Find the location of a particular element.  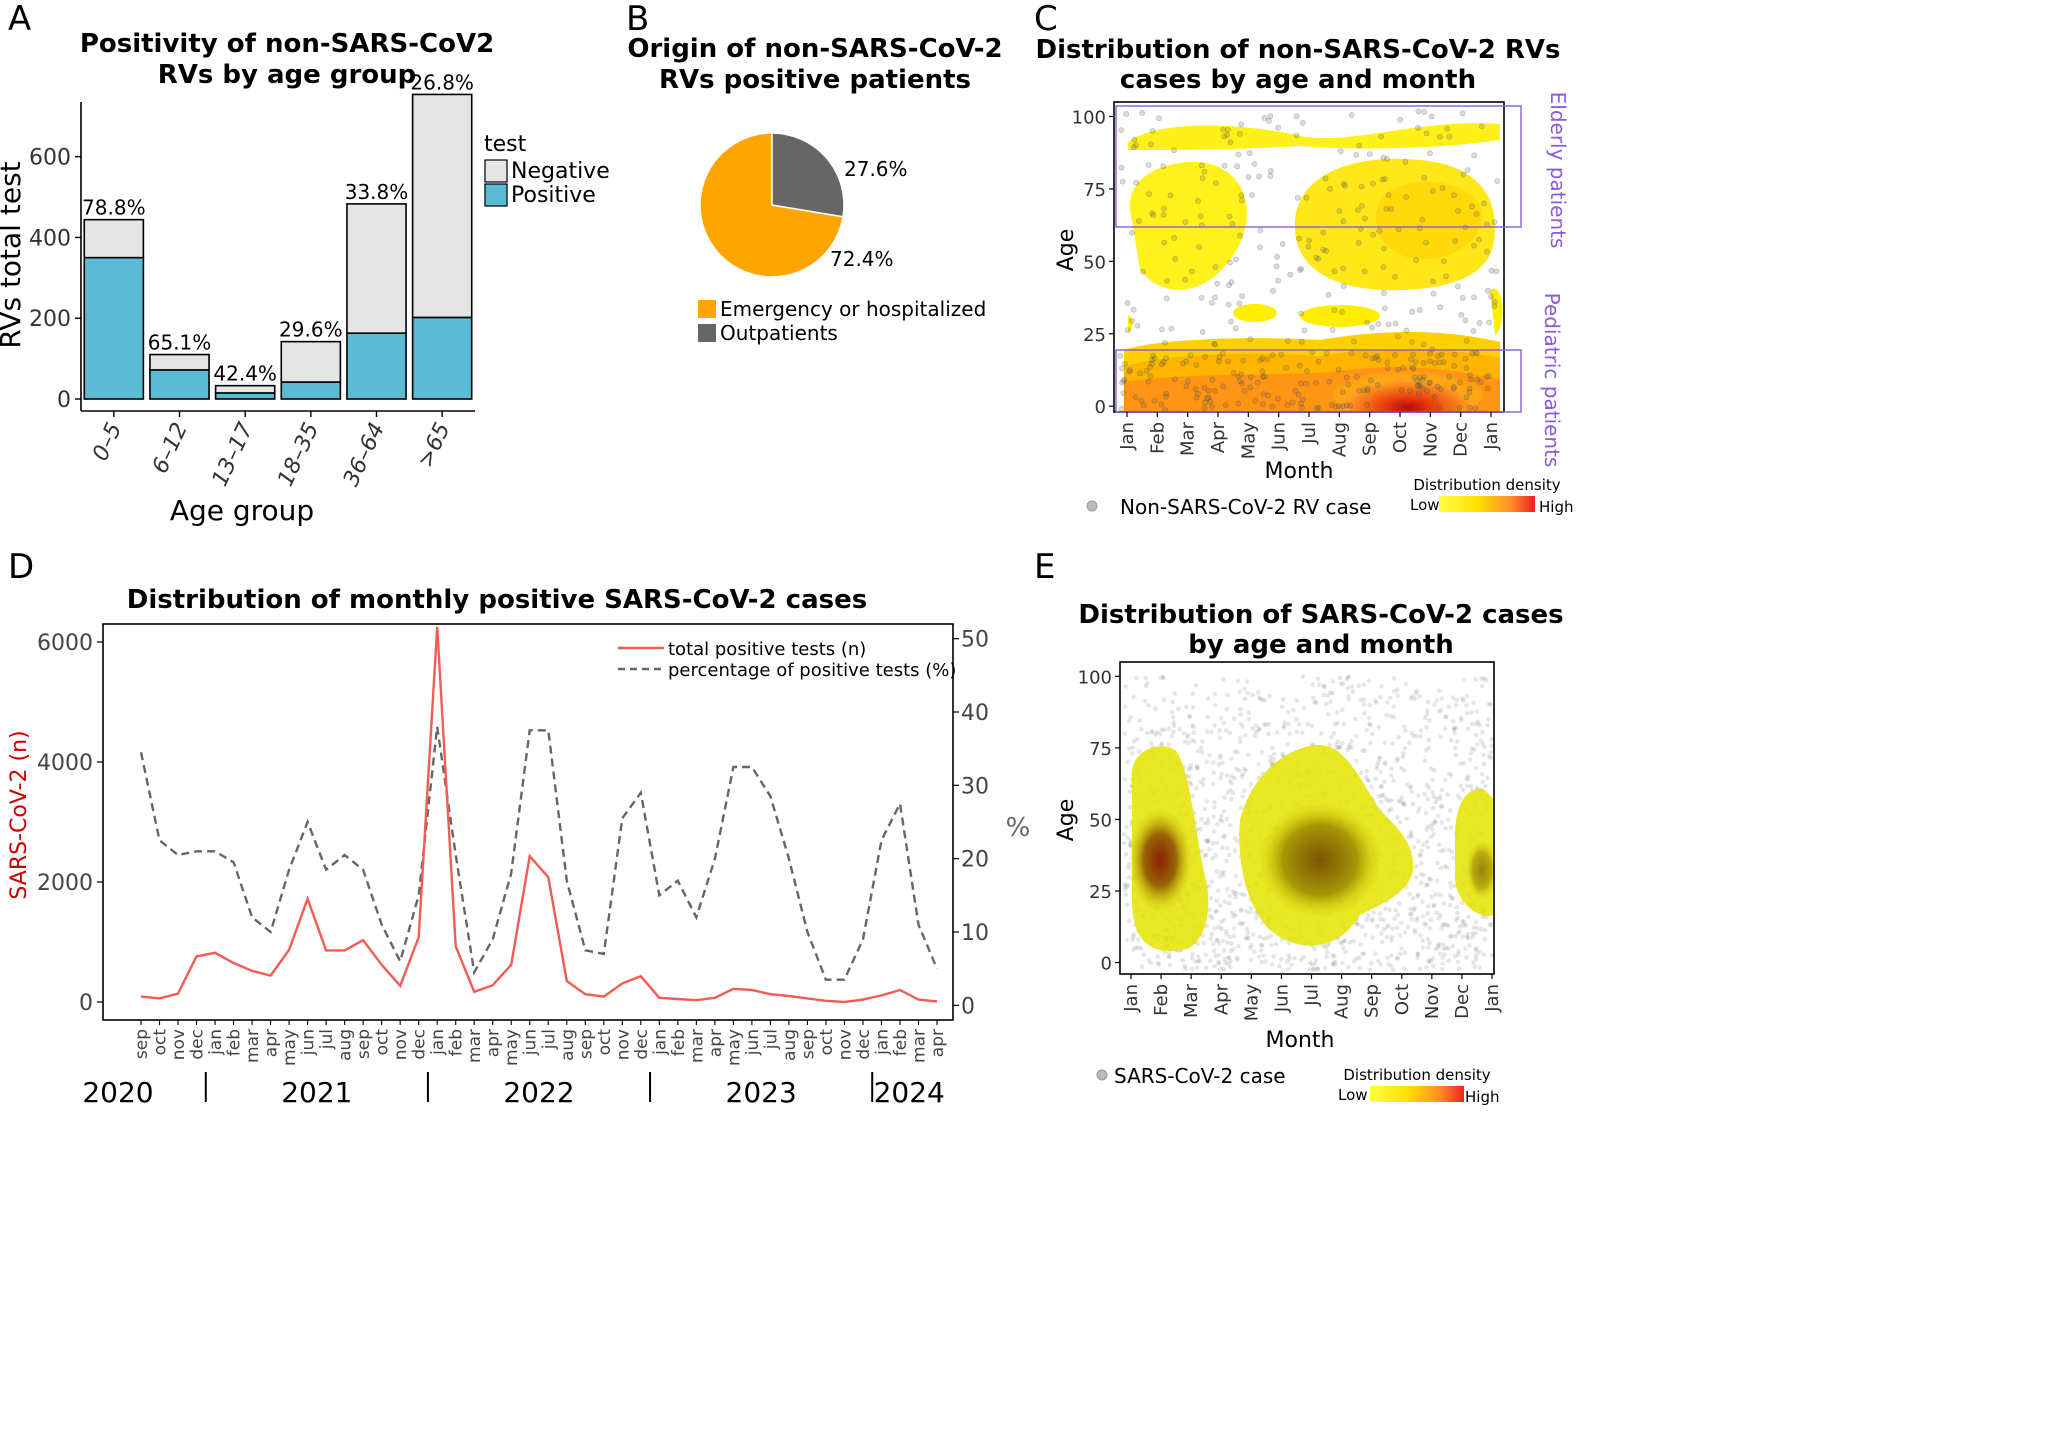

chart-d-x-tick-label: jan is located at coordinates (216, 1042).